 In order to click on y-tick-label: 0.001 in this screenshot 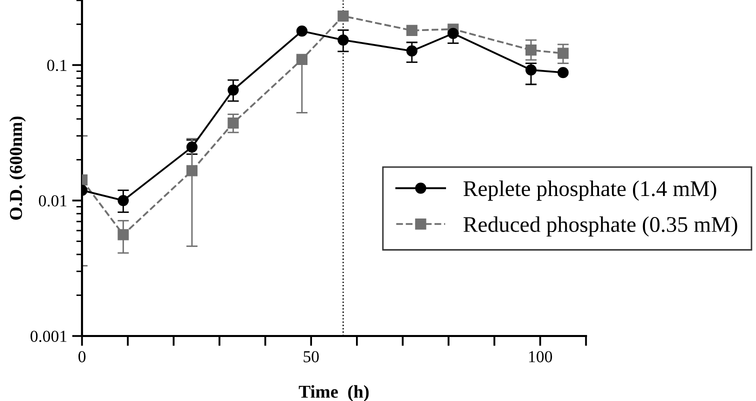, I will do `click(48, 336)`.